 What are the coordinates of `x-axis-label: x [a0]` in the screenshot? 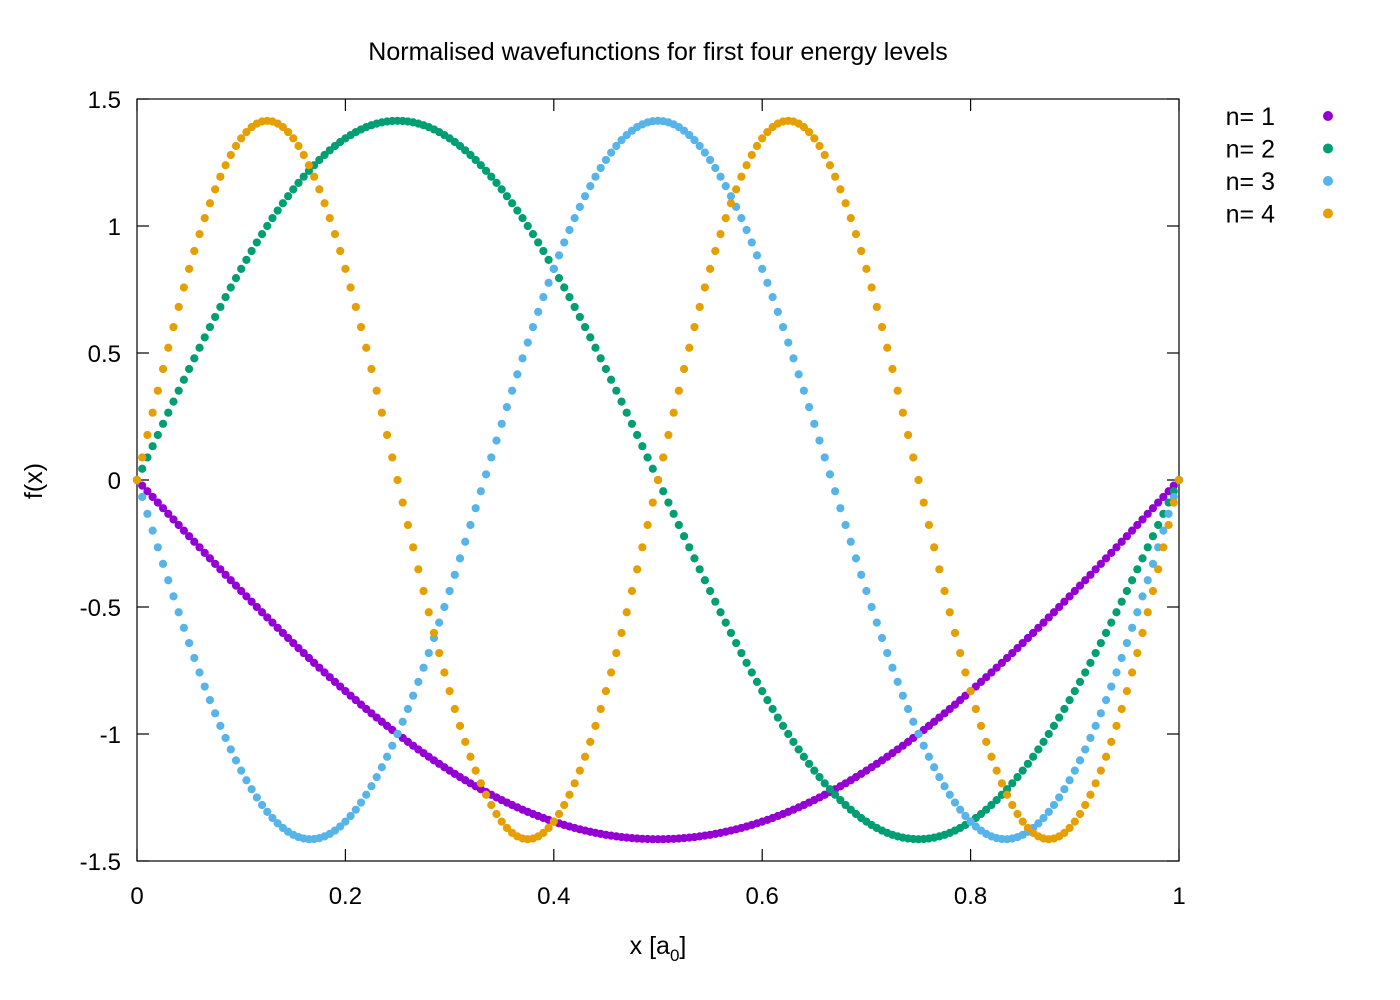 It's located at (658, 948).